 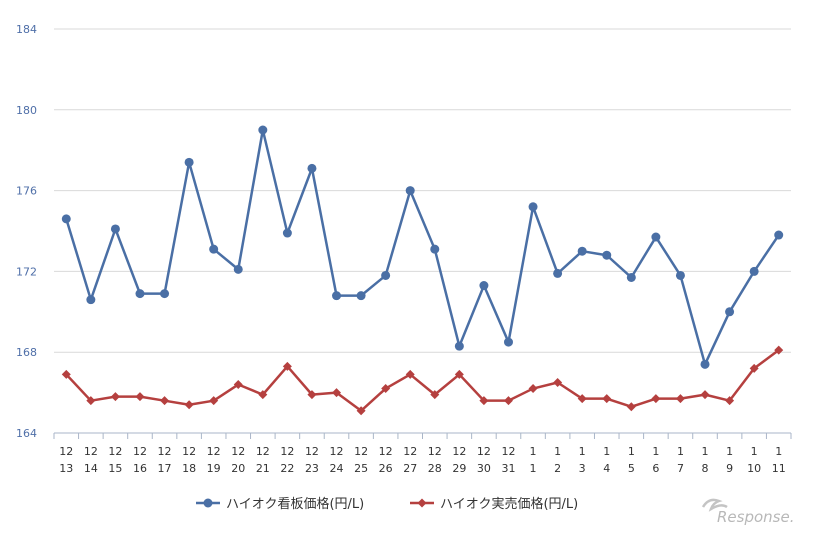 What do you see at coordinates (754, 468) in the screenshot?
I see `x-tick-label-day: 10` at bounding box center [754, 468].